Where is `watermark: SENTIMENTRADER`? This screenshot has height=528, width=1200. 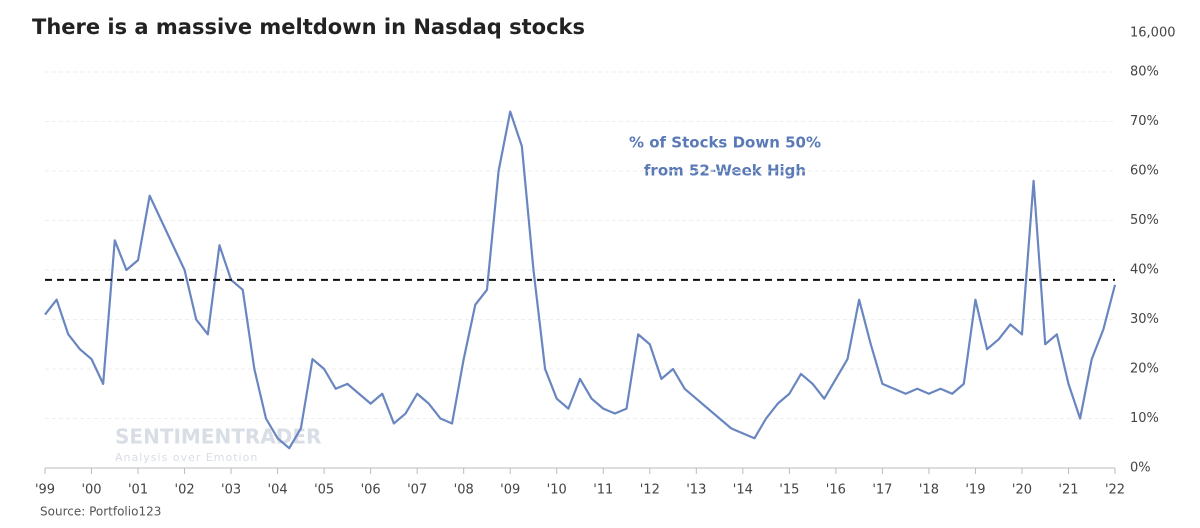
watermark: SENTIMENTRADER is located at coordinates (218, 437).